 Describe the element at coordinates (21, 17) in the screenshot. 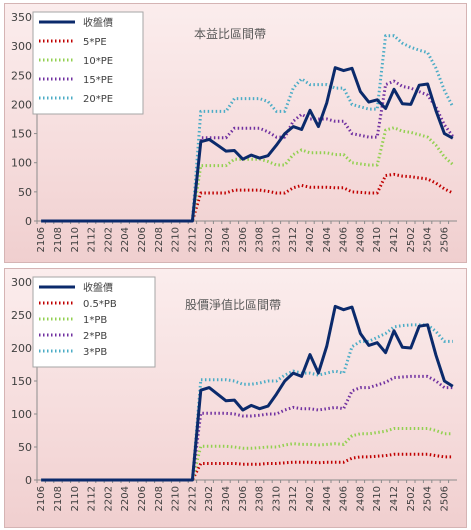

I see `y-tick-label: 350` at that location.